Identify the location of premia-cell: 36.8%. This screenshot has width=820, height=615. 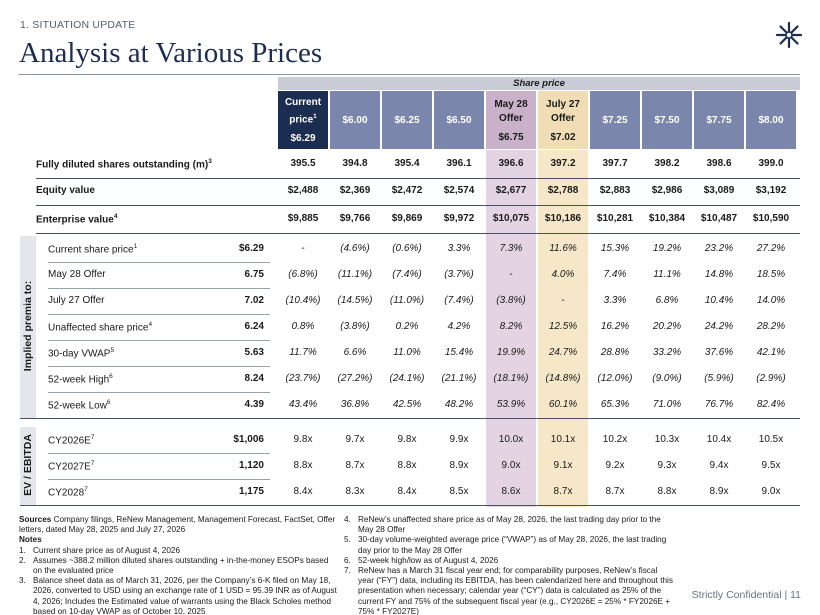
(355, 404).